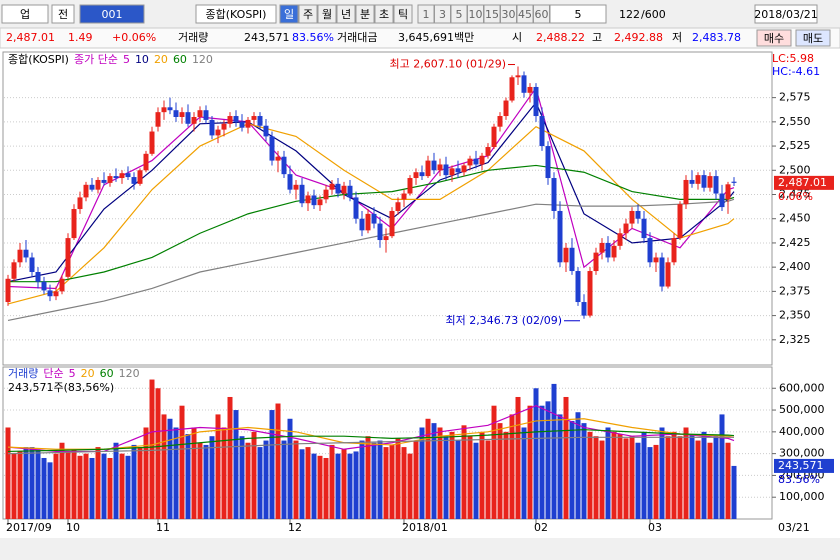  I want to click on y-tick-label: 2,475, so click(795, 194).